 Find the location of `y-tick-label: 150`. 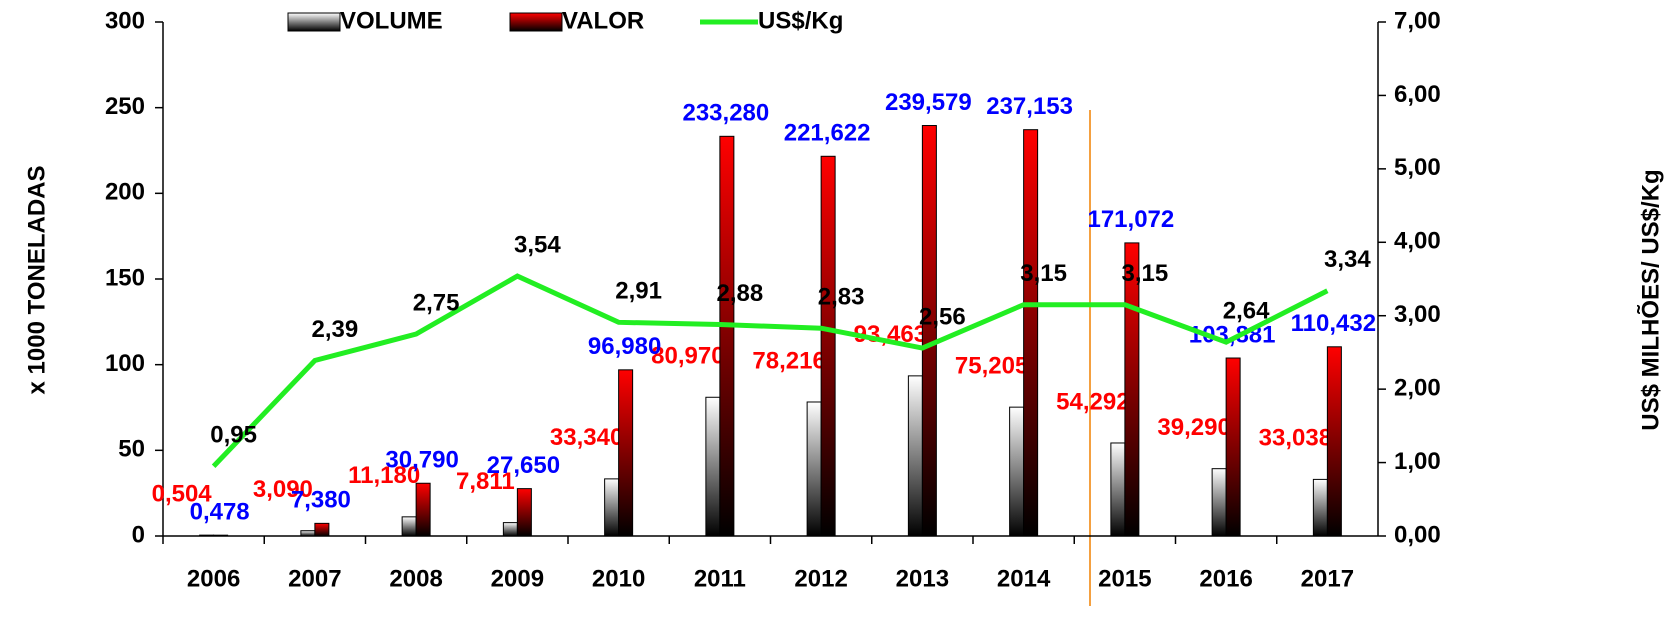

y-tick-label: 150 is located at coordinates (125, 277).